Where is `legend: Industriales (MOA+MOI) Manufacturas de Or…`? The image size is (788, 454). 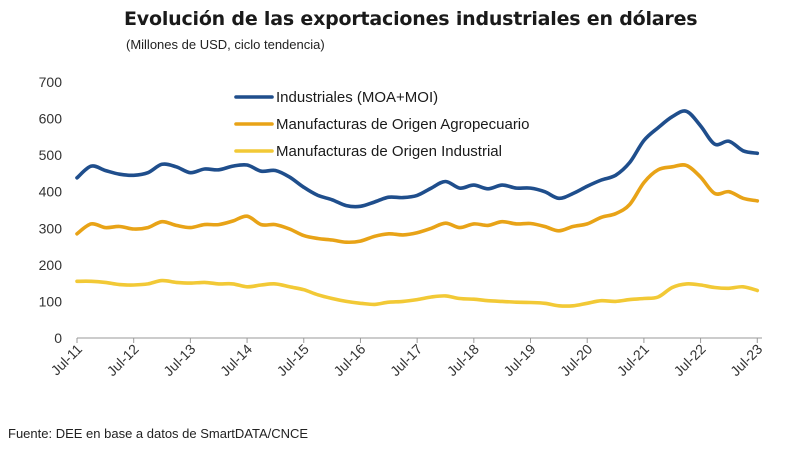
legend: Industriales (MOA+MOI) Manufacturas de Or… is located at coordinates (381, 124).